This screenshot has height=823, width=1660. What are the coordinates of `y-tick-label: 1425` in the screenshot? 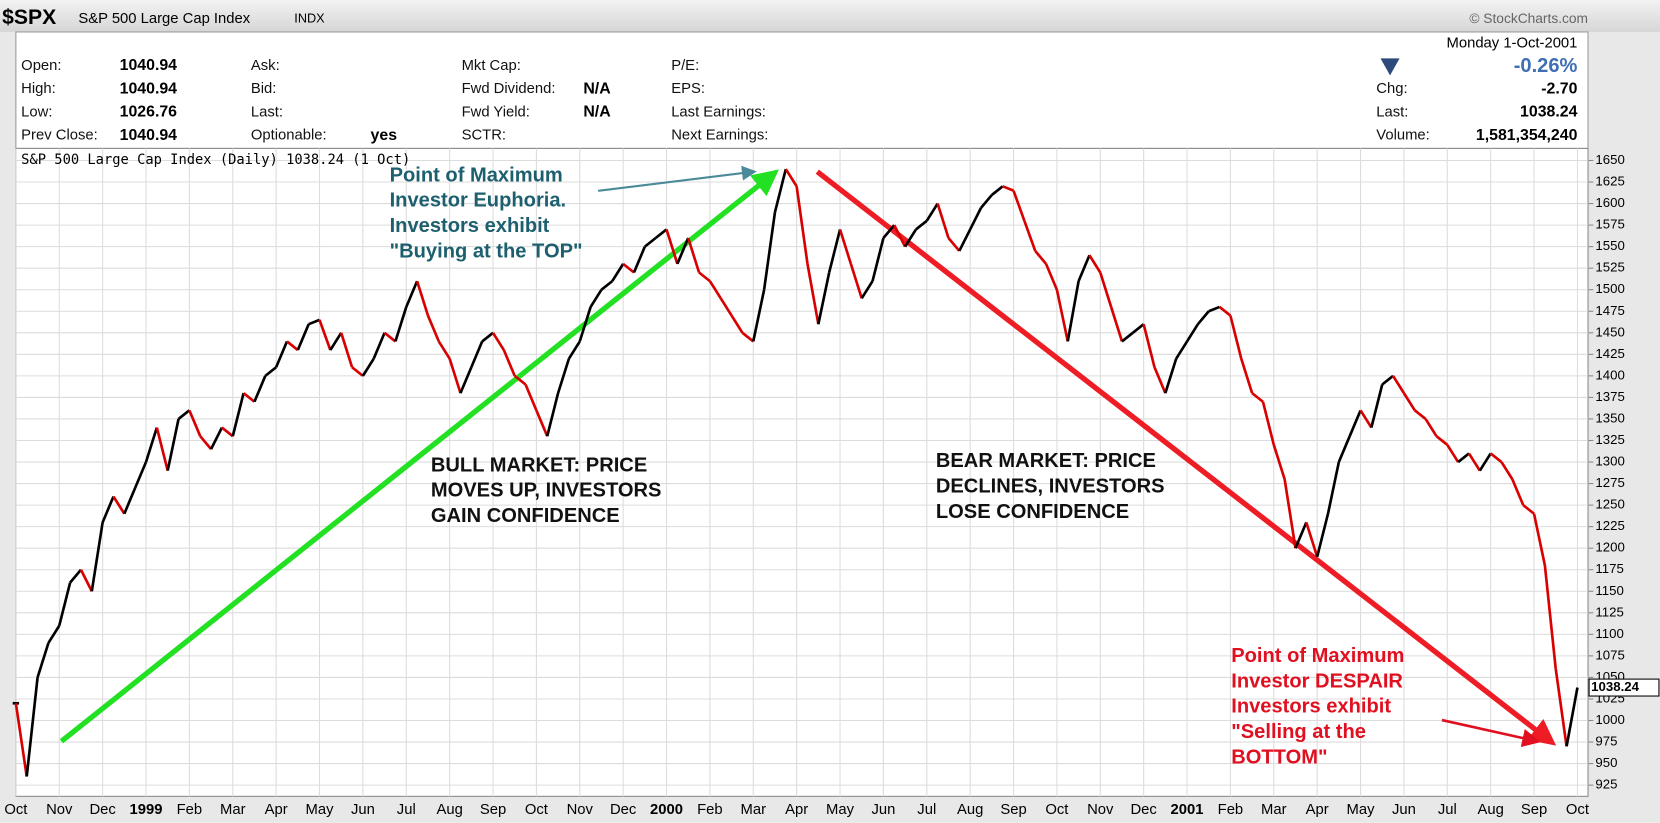 It's located at (1609, 353).